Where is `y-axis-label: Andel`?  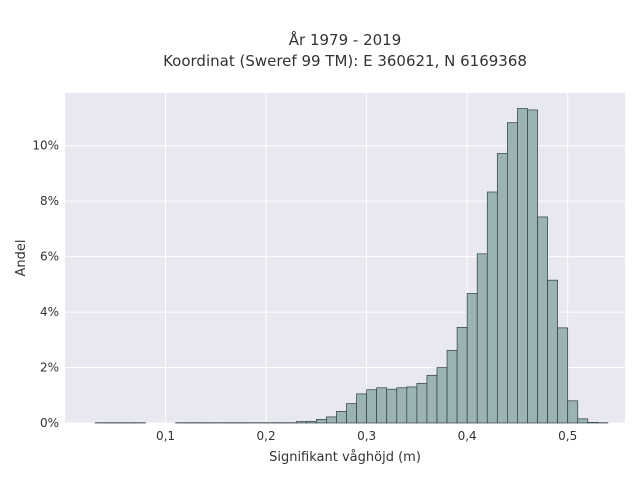
y-axis-label: Andel is located at coordinates (21, 258).